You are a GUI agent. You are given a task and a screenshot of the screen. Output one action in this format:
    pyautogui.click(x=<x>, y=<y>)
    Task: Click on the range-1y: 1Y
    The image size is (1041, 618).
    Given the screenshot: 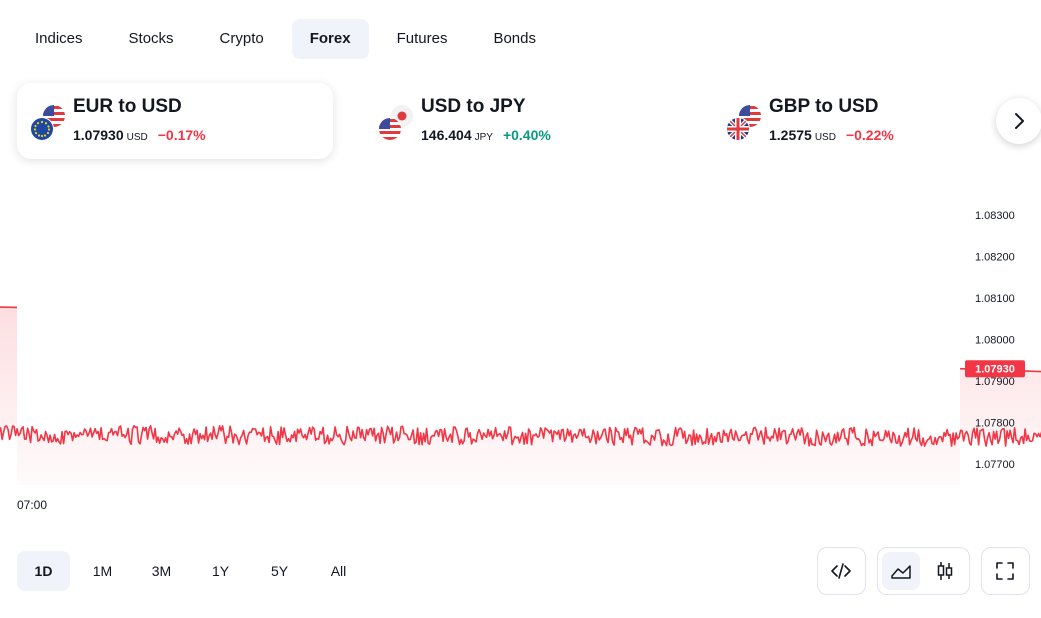 What is the action you would take?
    pyautogui.click(x=220, y=571)
    